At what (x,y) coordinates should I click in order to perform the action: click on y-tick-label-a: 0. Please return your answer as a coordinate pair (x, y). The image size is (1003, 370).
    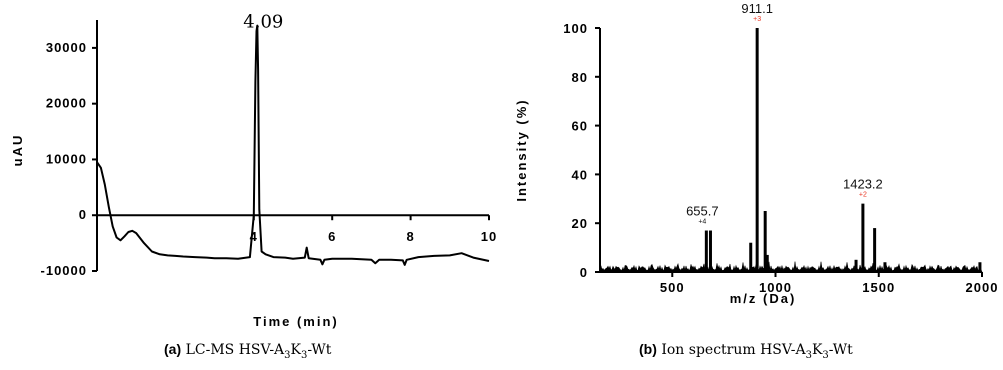
    Looking at the image, I should click on (83, 214).